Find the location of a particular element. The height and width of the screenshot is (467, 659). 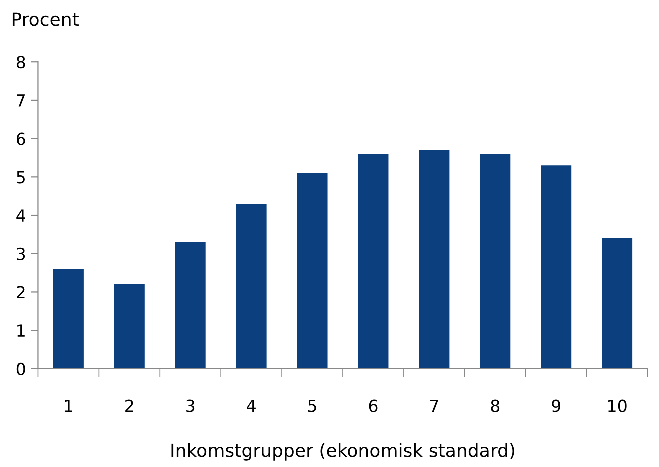

y-tick-label: 4 is located at coordinates (21, 216).